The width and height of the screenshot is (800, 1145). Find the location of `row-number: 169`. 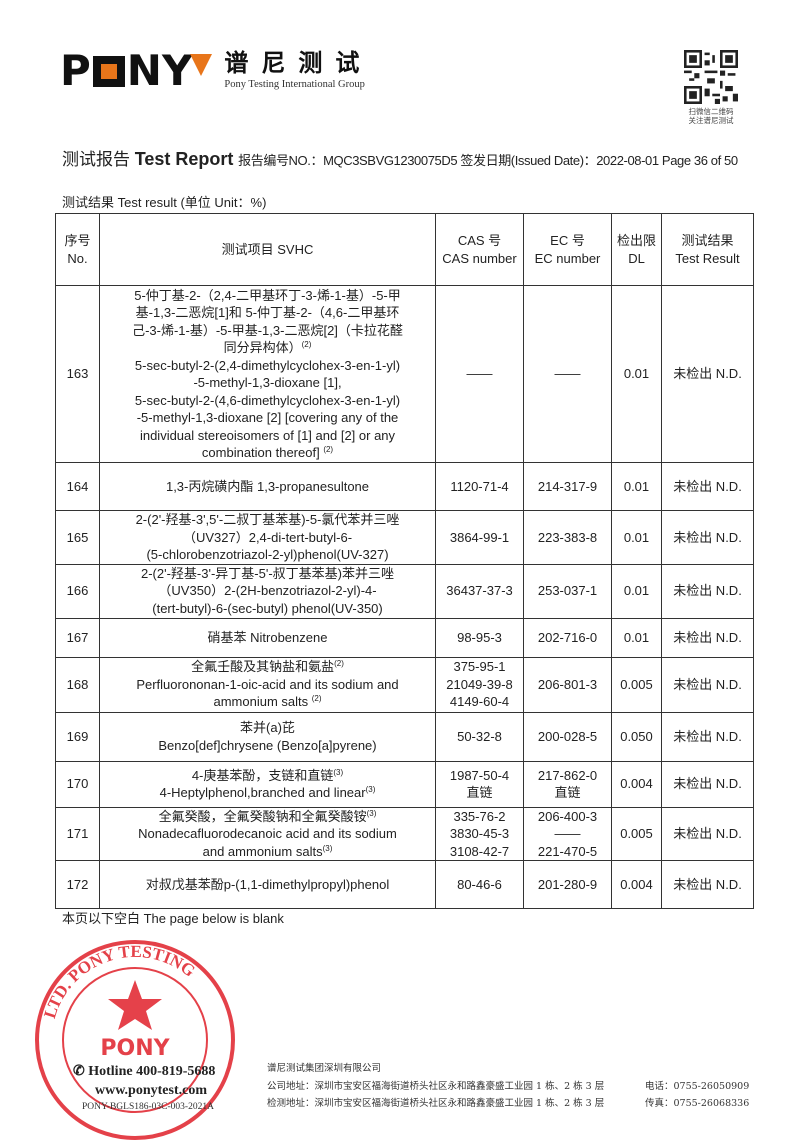

row-number: 169 is located at coordinates (77, 736).